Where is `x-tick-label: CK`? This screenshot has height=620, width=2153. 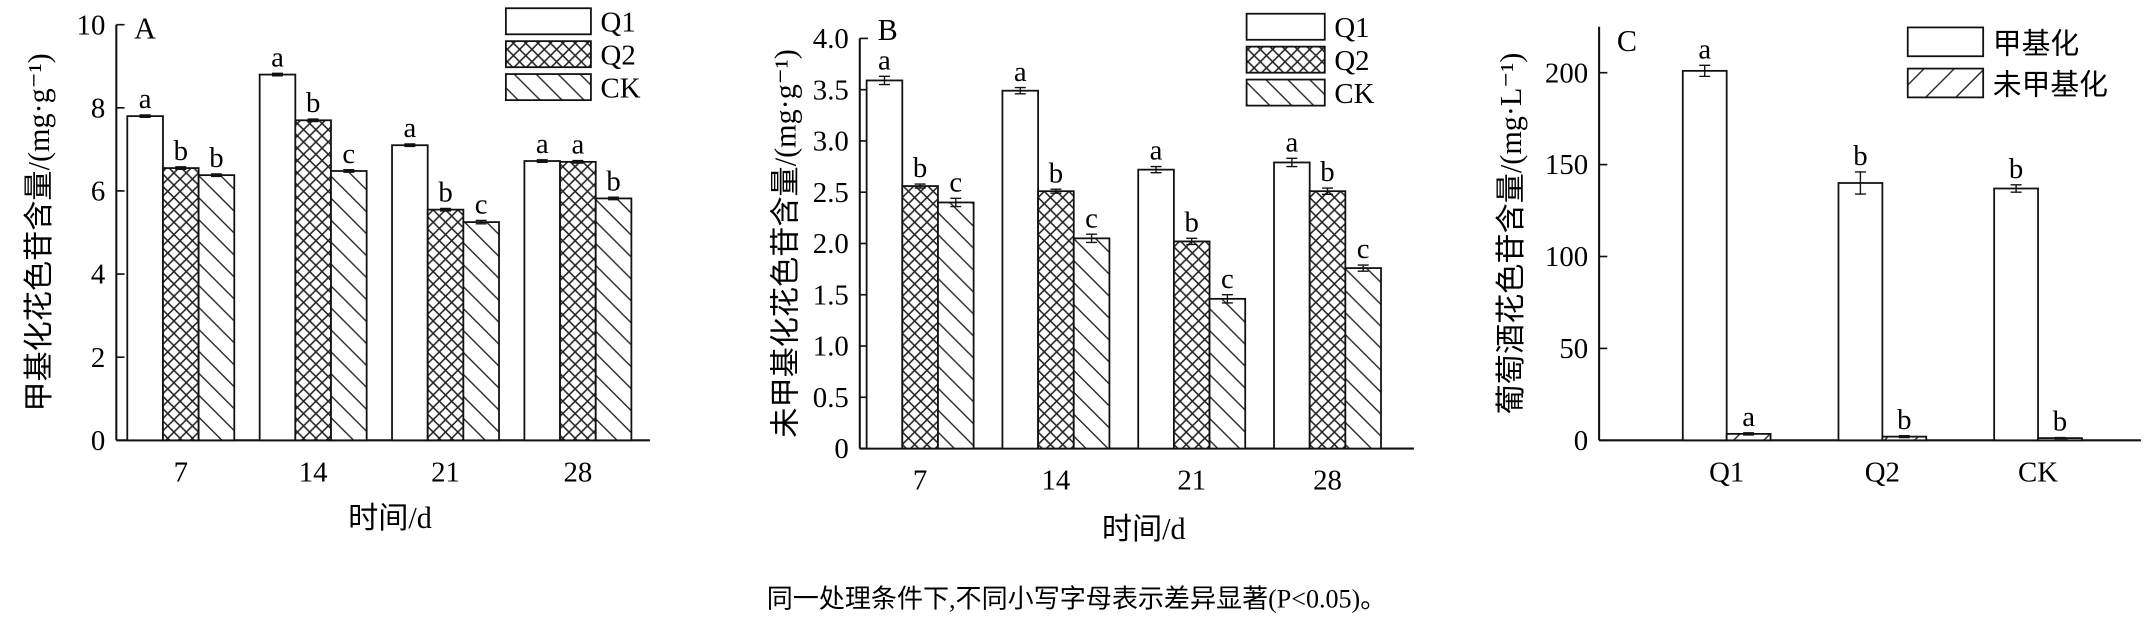
x-tick-label: CK is located at coordinates (2038, 472).